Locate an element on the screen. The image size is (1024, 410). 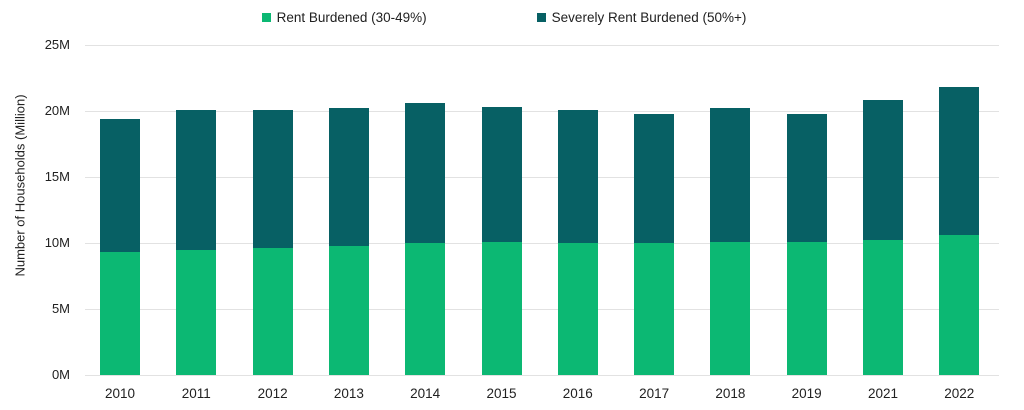
gridline-10M is located at coordinates (542, 243).